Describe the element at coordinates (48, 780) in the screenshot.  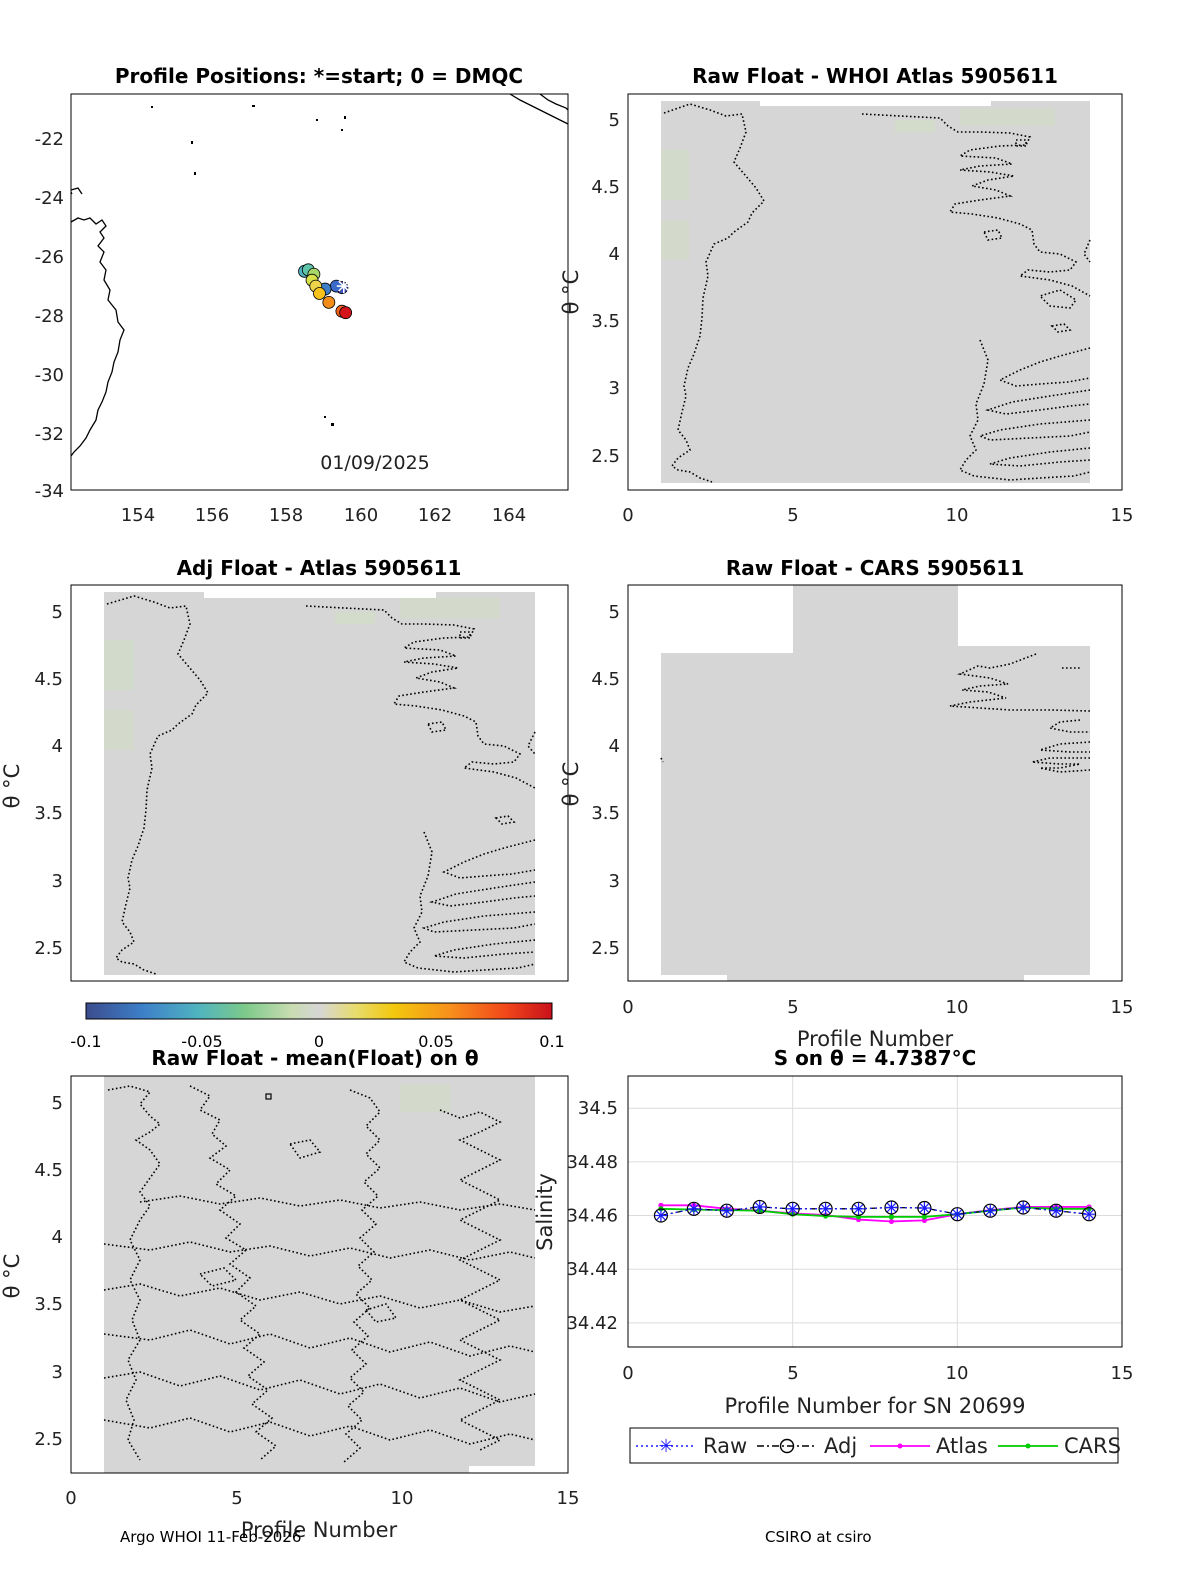
I see `adj-y-ticks: 5 4.5 4 3.5 3 2.5` at that location.